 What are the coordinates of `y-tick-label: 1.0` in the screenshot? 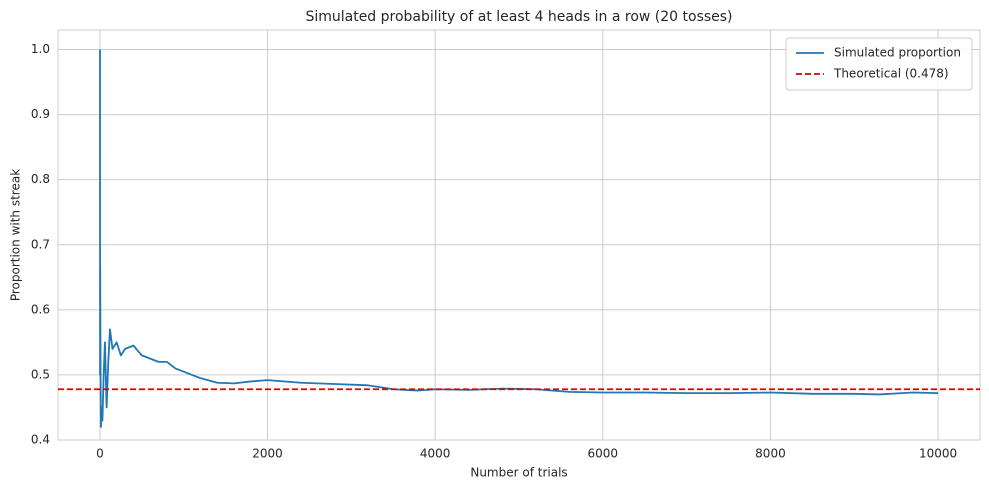 It's located at (40, 49).